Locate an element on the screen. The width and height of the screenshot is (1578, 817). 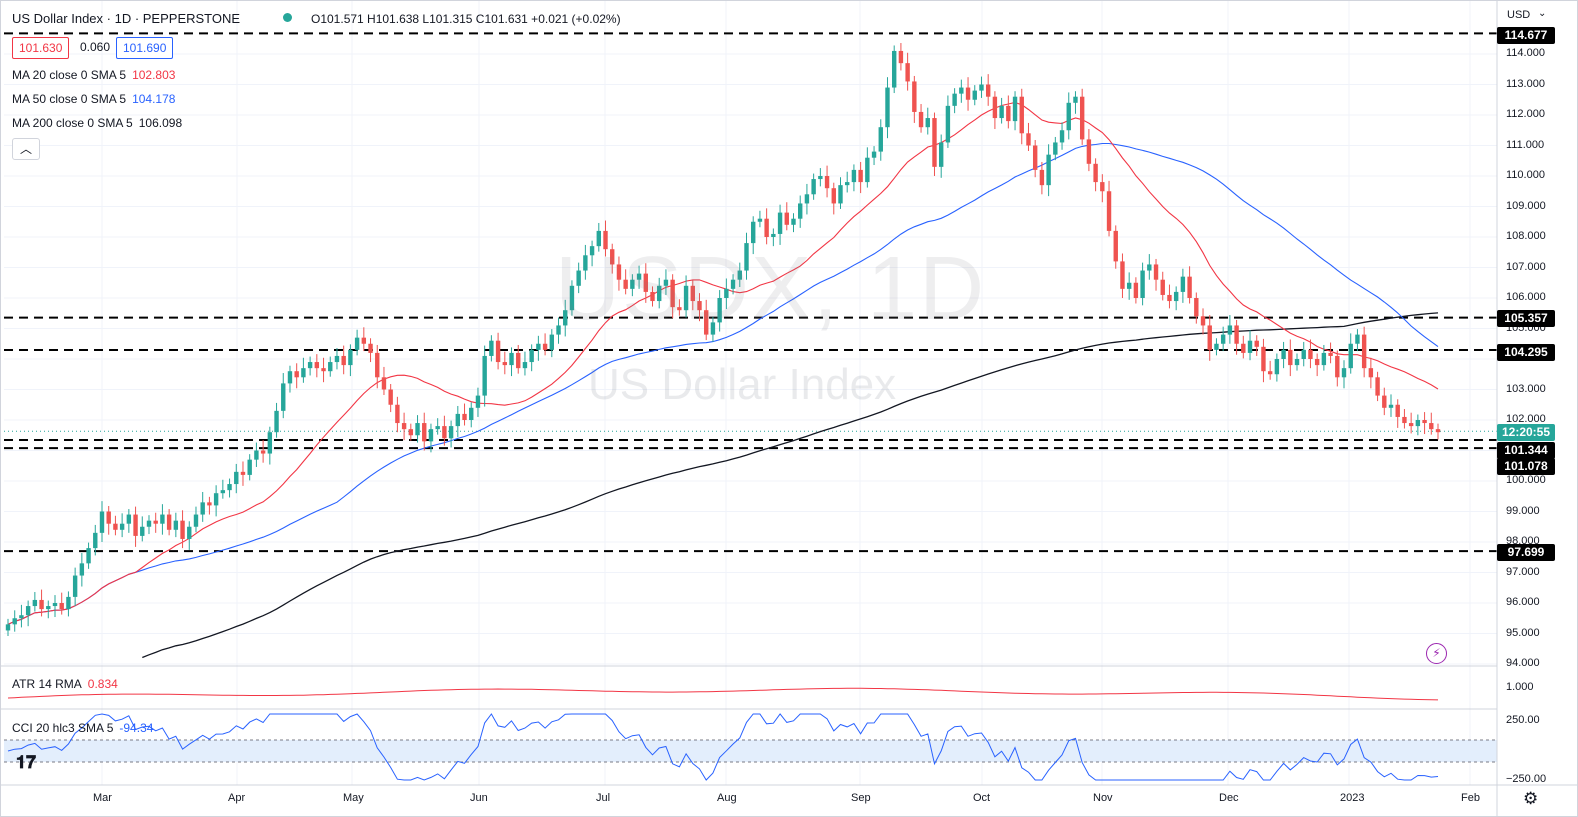
price-tick-label: 94.000 is located at coordinates (1523, 663).